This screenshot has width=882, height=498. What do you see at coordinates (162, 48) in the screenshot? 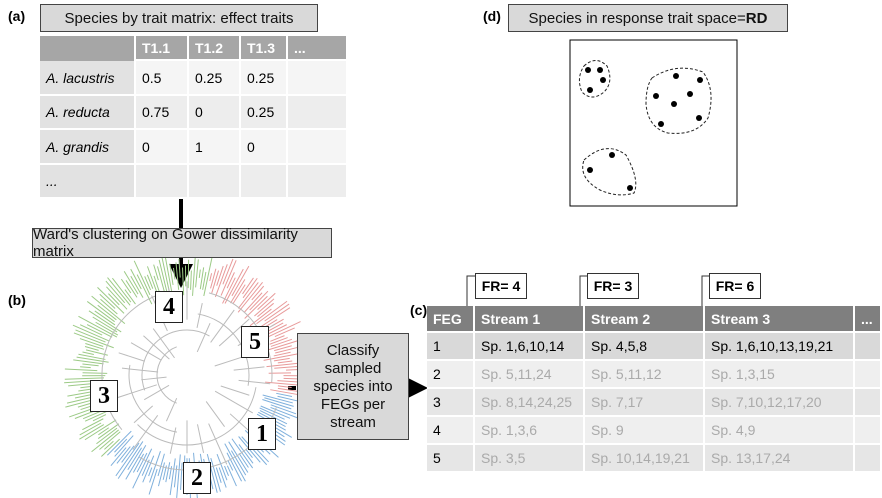
I see `header-cell: T1.1` at bounding box center [162, 48].